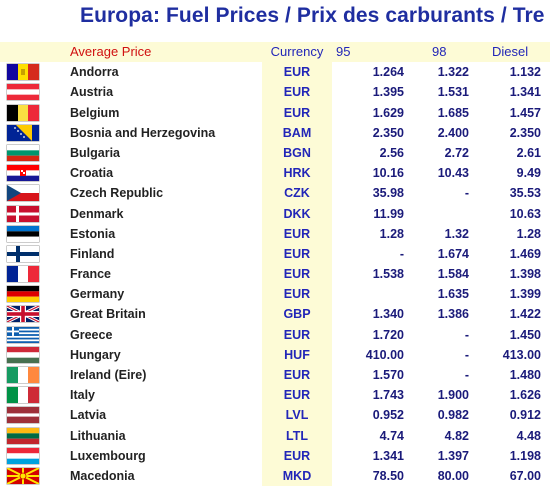  What do you see at coordinates (510, 51) in the screenshot?
I see `header-diesel: Diesel` at bounding box center [510, 51].